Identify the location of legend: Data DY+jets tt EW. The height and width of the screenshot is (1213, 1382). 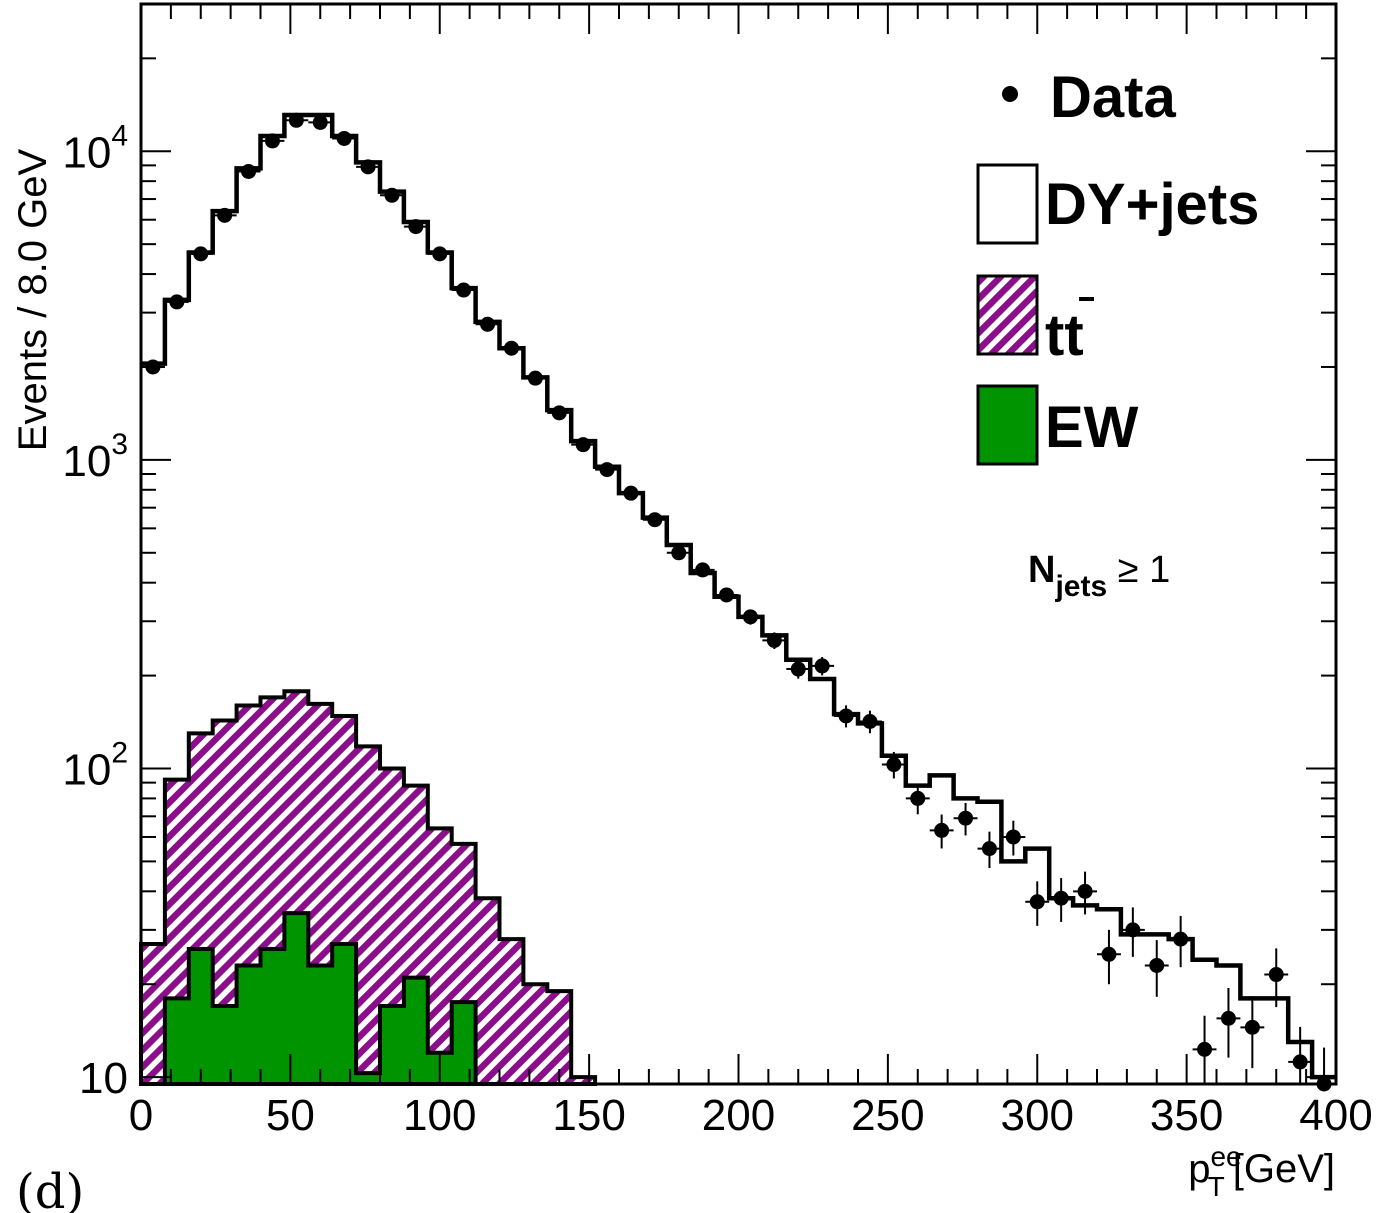
(1117, 265).